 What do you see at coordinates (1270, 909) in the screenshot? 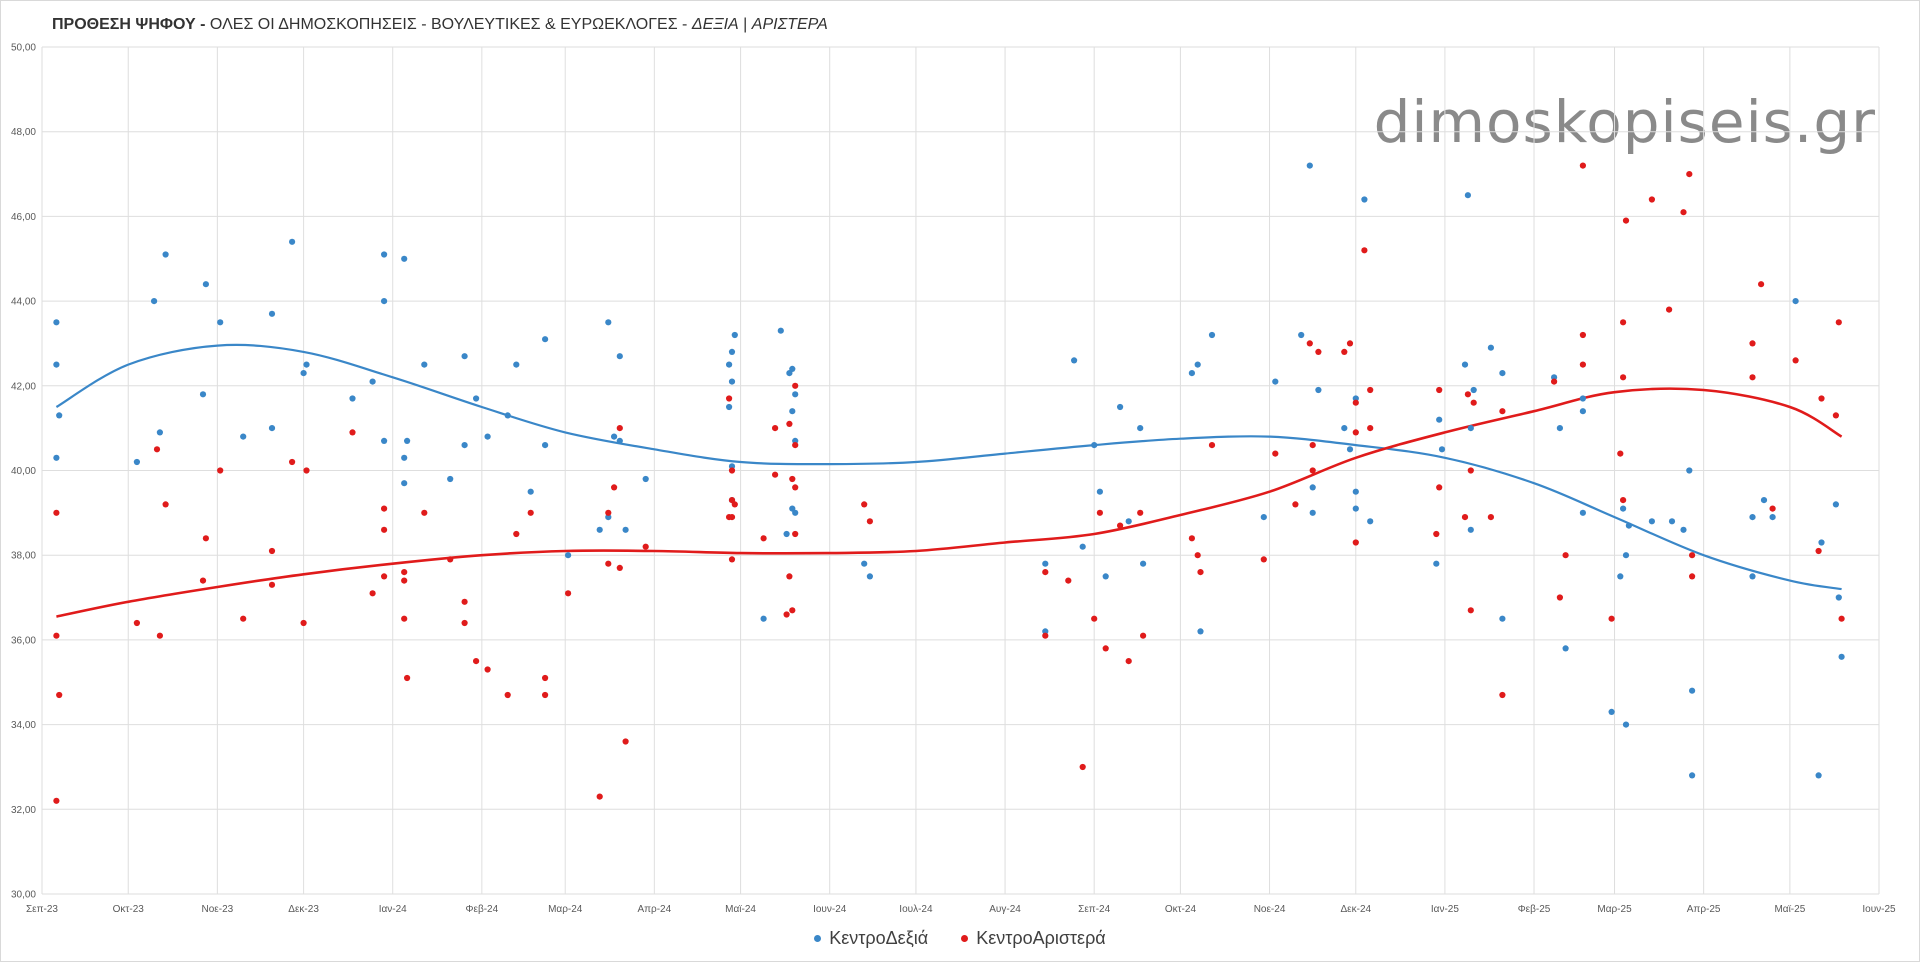
I see `x-tick-label: Νοε-24` at bounding box center [1270, 909].